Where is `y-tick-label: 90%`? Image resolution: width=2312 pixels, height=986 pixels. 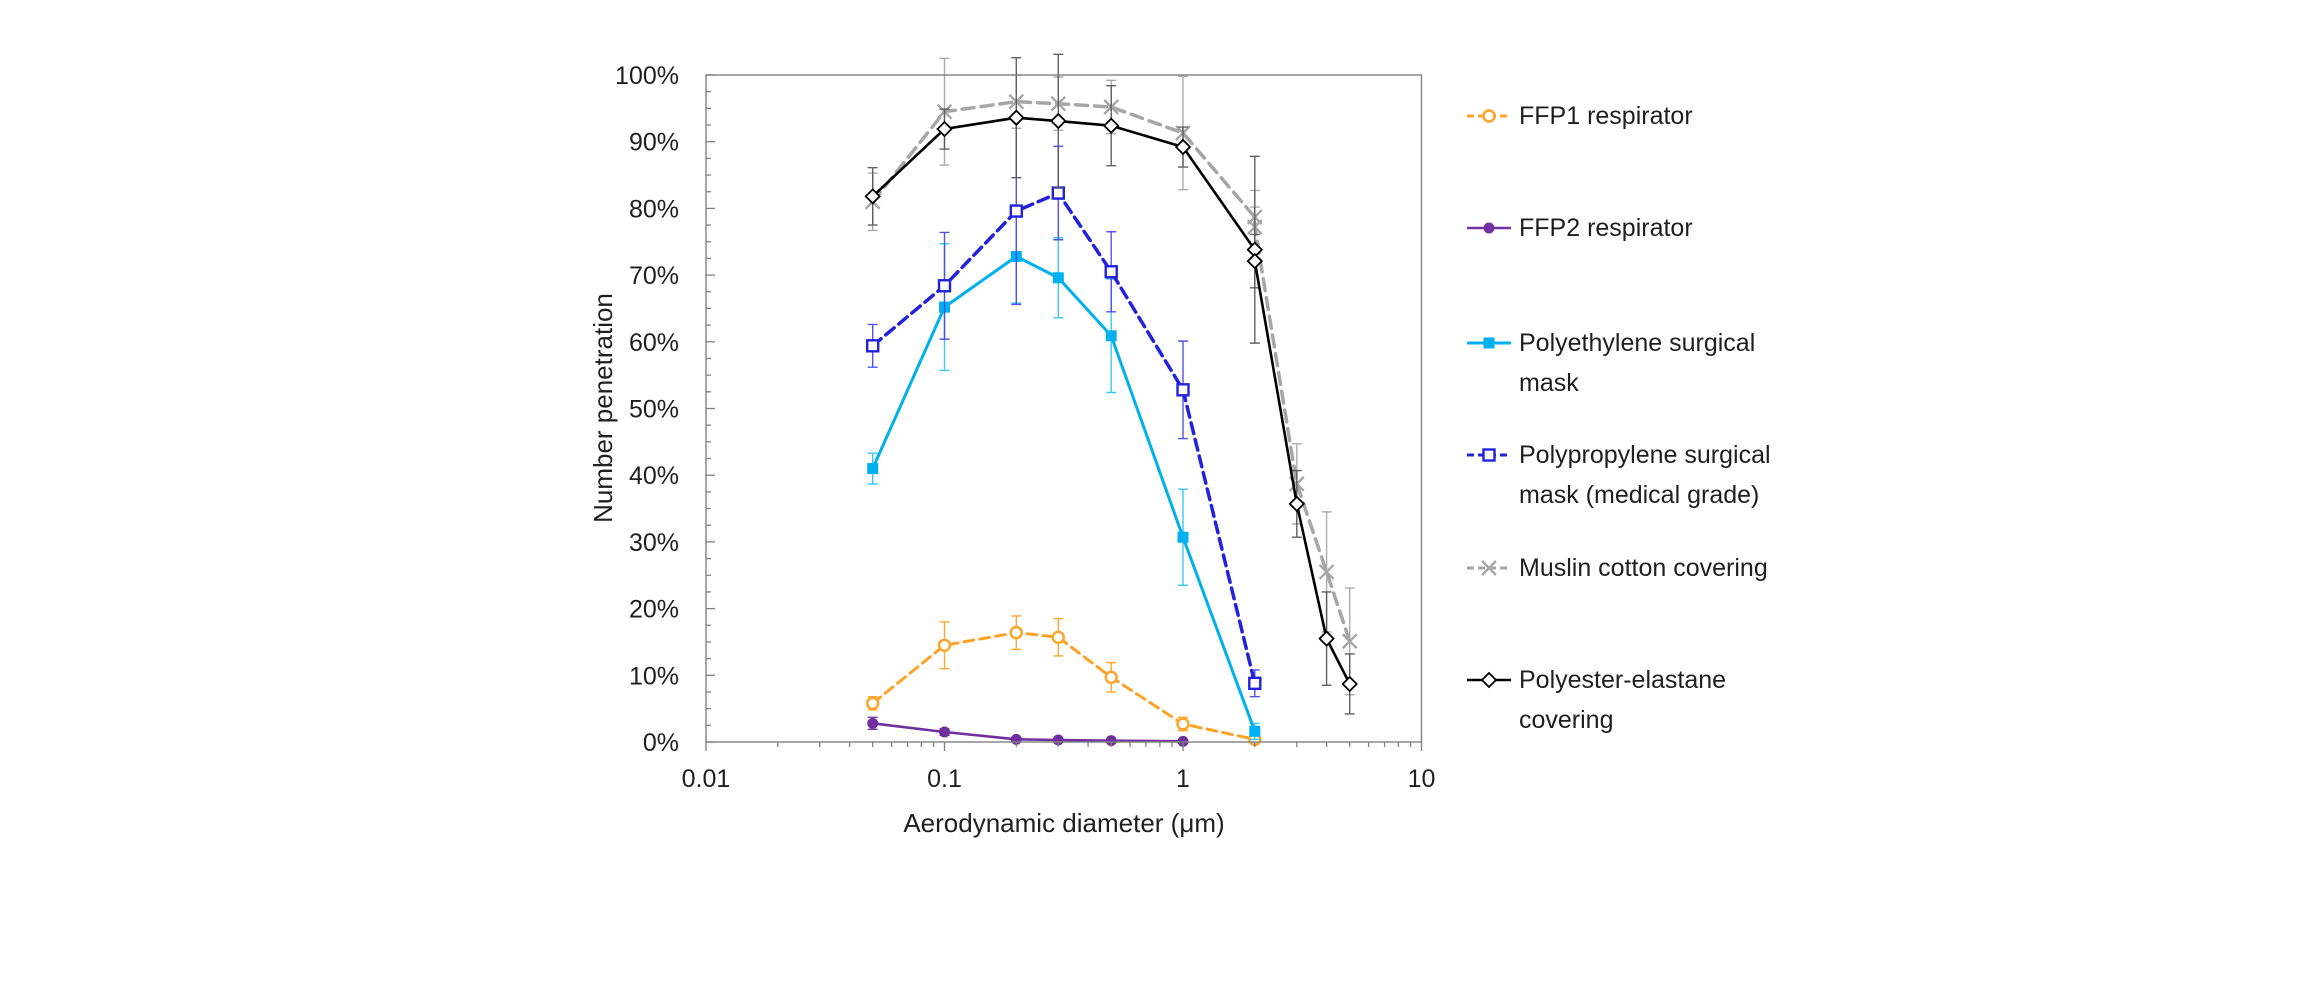 y-tick-label: 90% is located at coordinates (654, 143).